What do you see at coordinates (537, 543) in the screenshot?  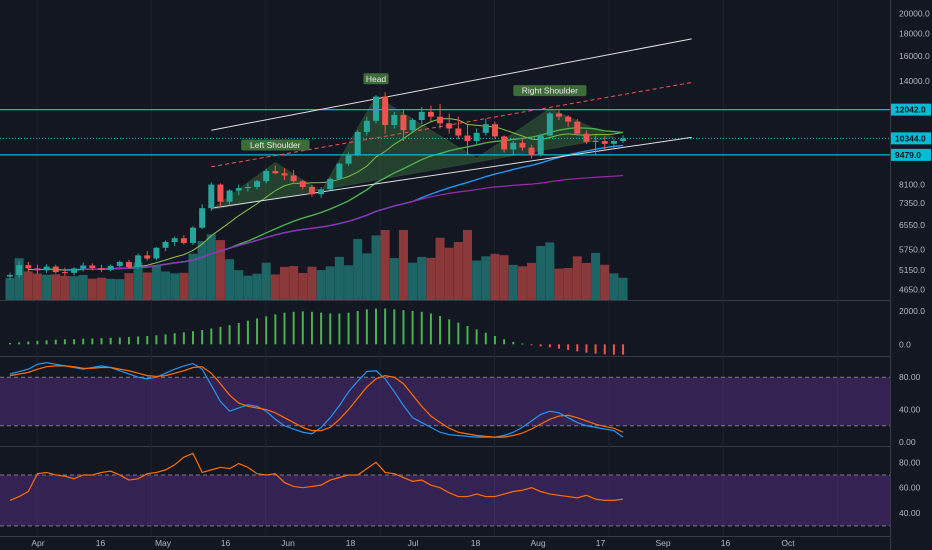 I see `time-tick-label: Aug` at bounding box center [537, 543].